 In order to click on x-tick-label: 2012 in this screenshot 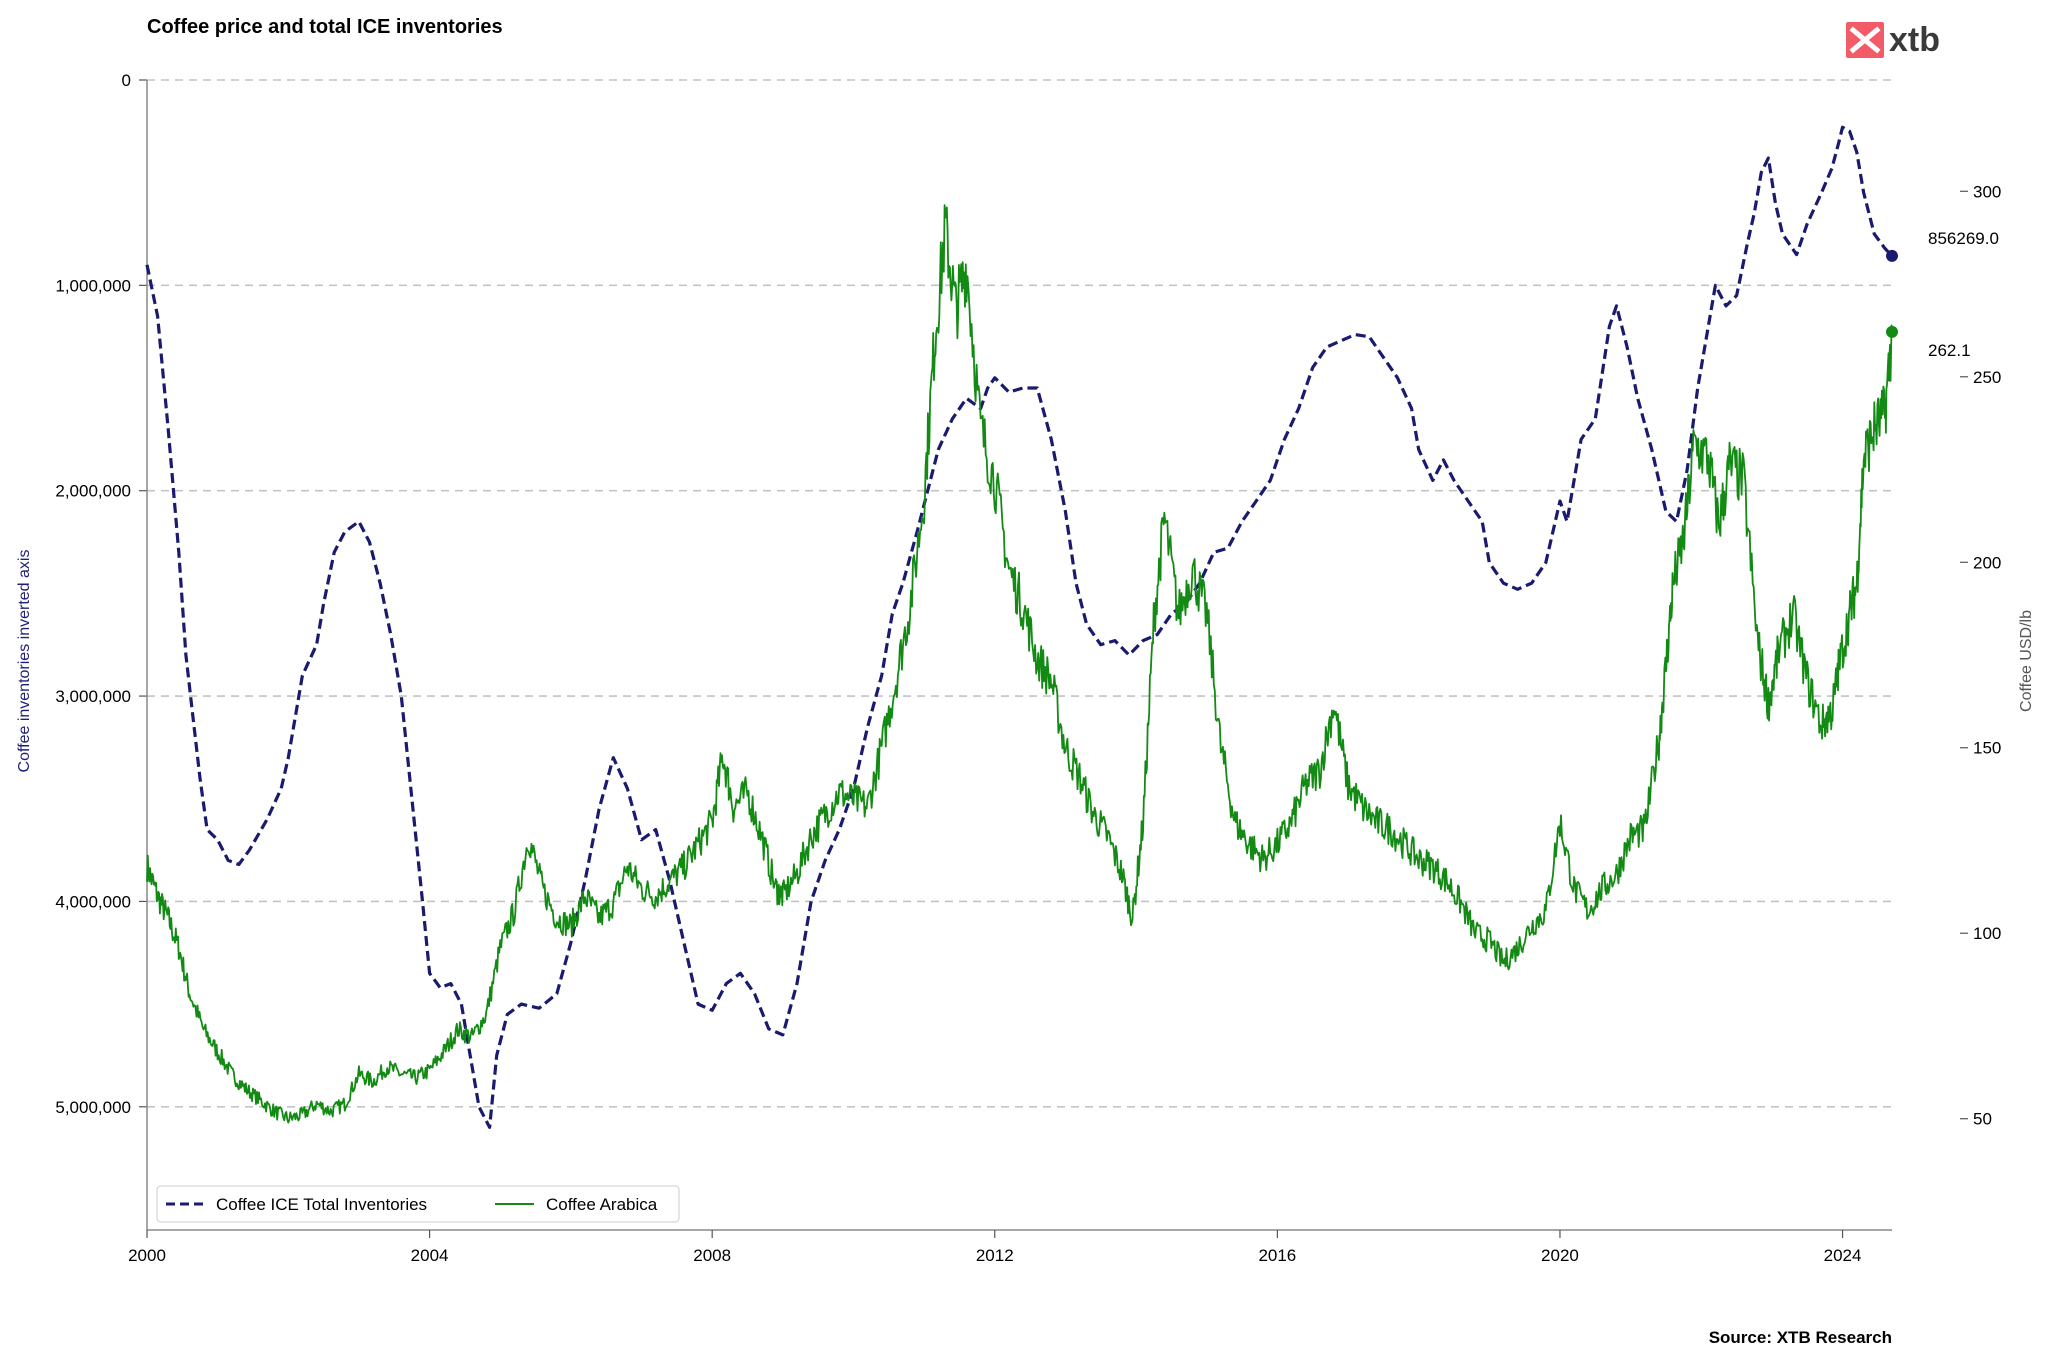, I will do `click(995, 1255)`.